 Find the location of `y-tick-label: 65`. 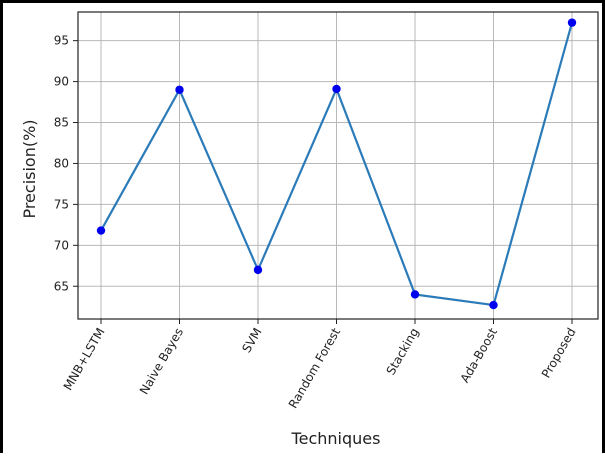

y-tick-label: 65 is located at coordinates (61, 286).